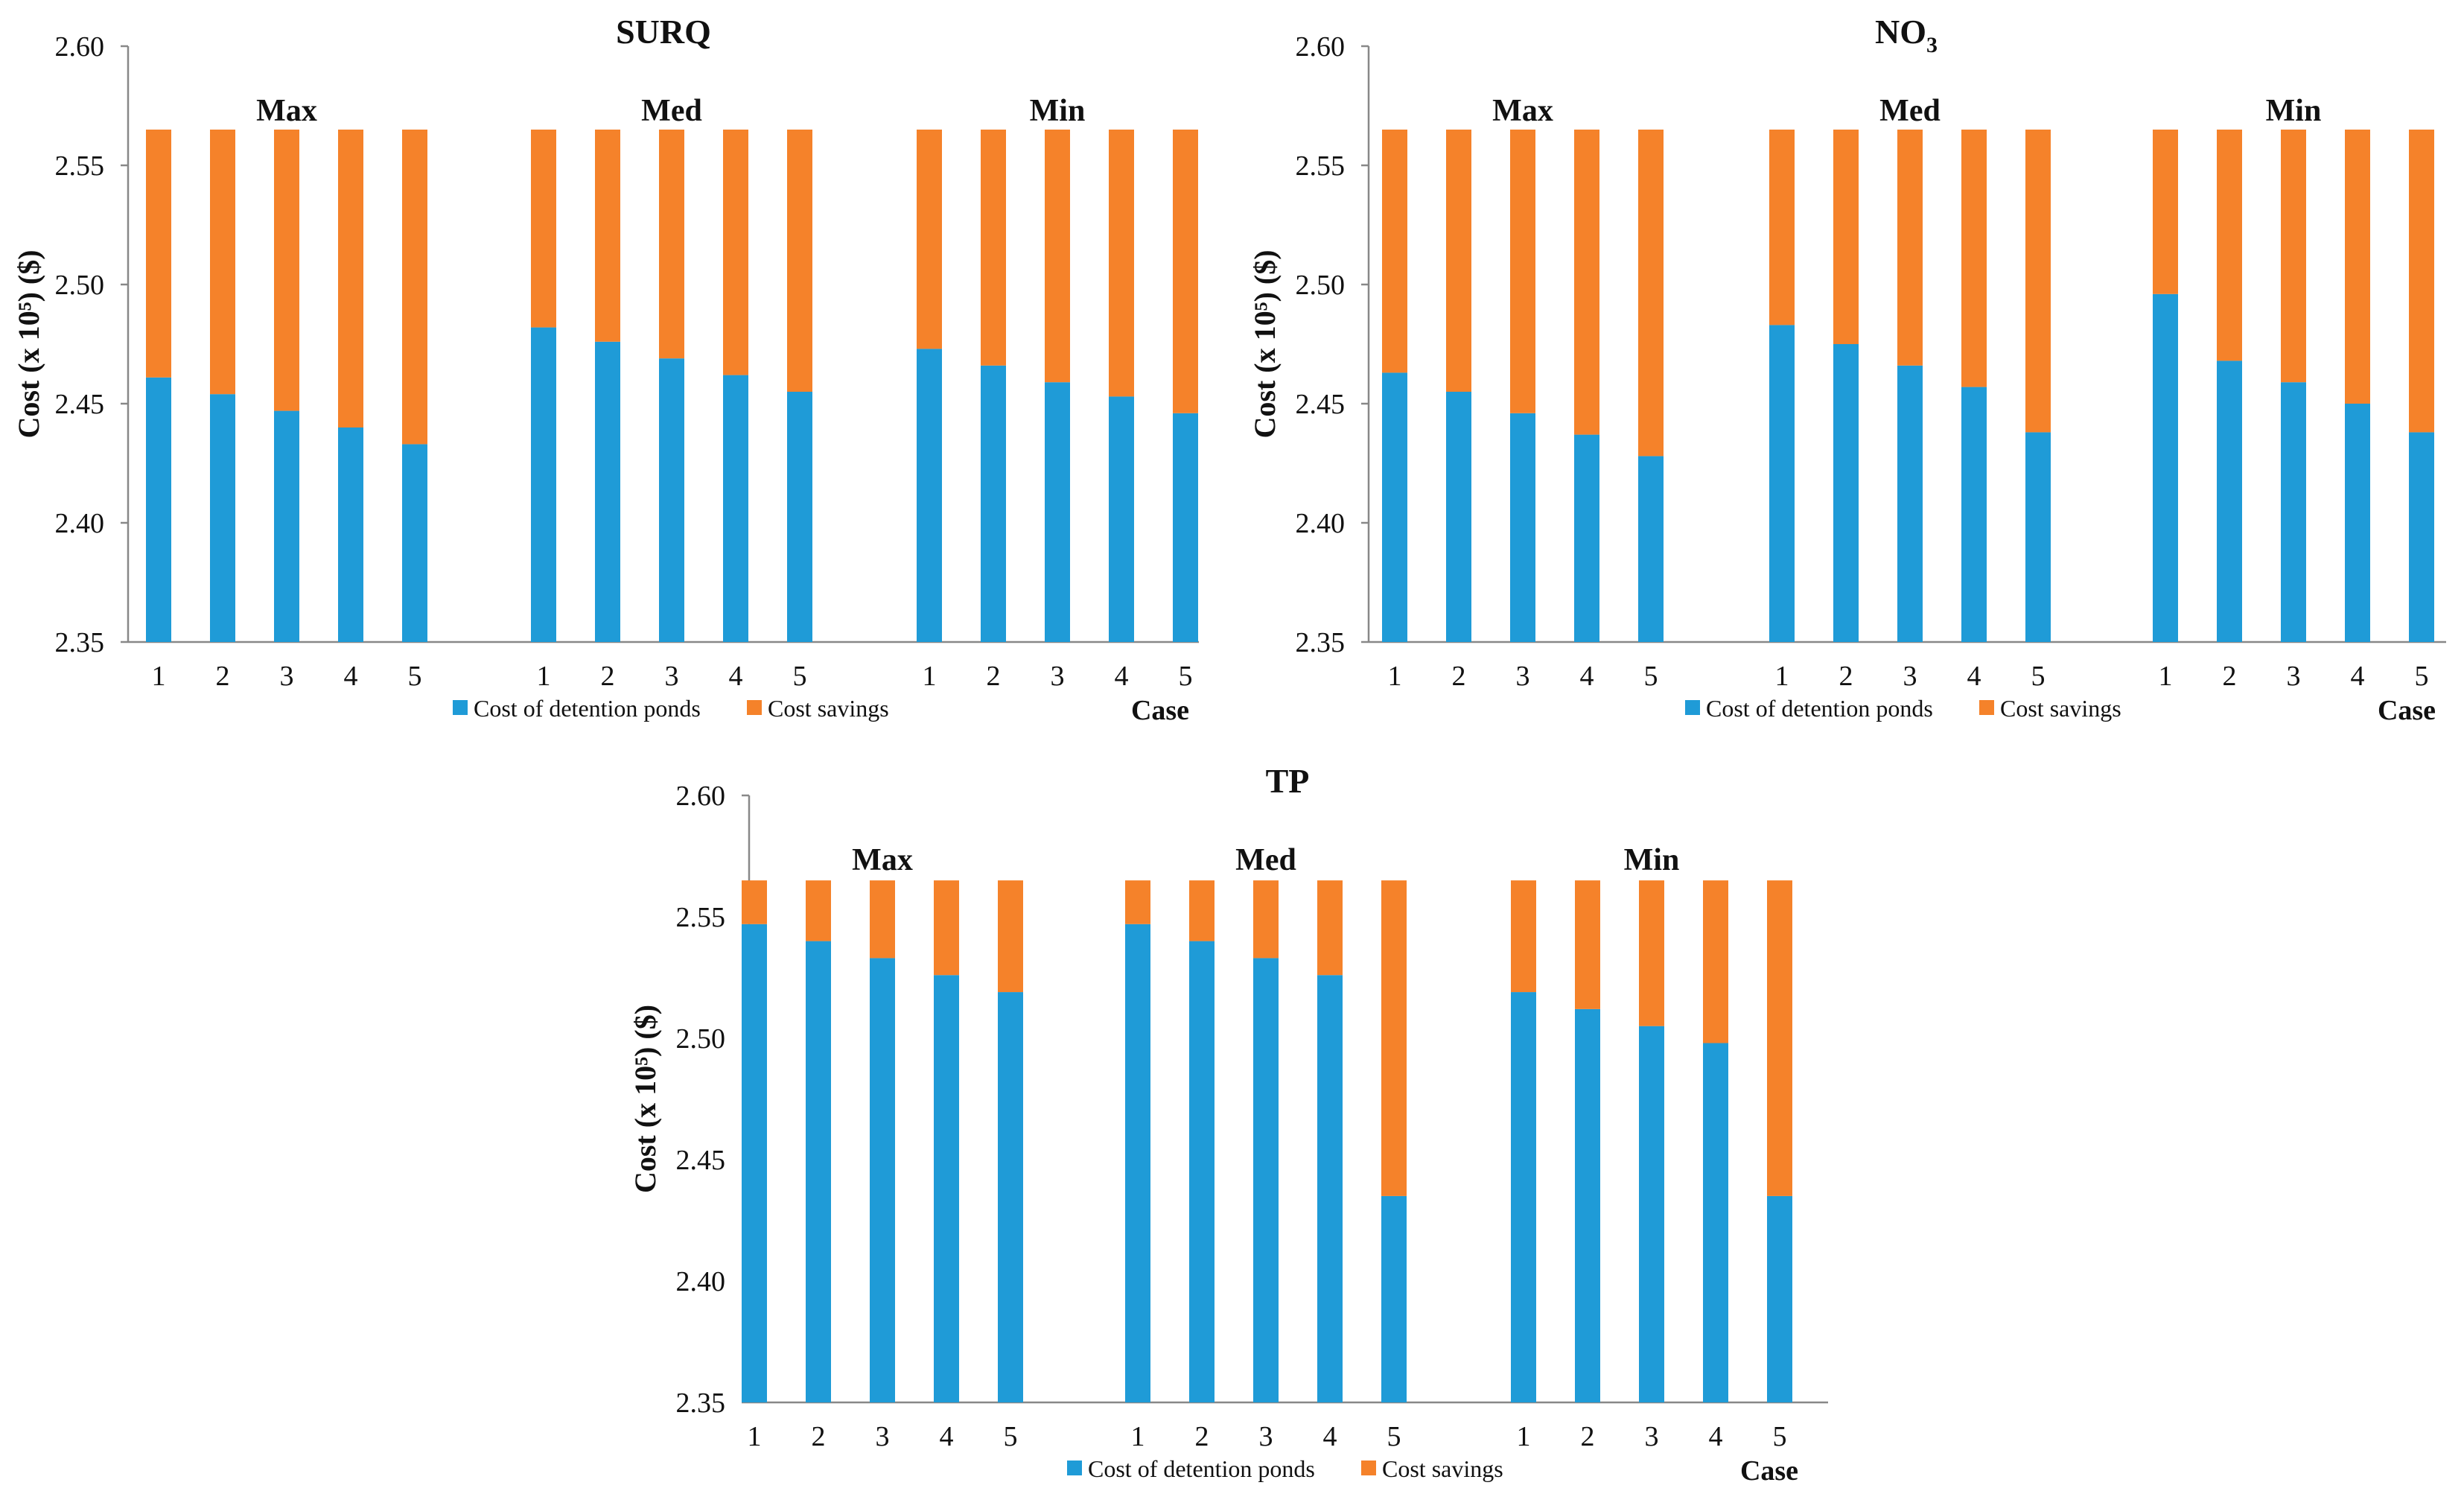 The height and width of the screenshot is (1497, 2464). What do you see at coordinates (882, 860) in the screenshot?
I see `group-label-max: Max` at bounding box center [882, 860].